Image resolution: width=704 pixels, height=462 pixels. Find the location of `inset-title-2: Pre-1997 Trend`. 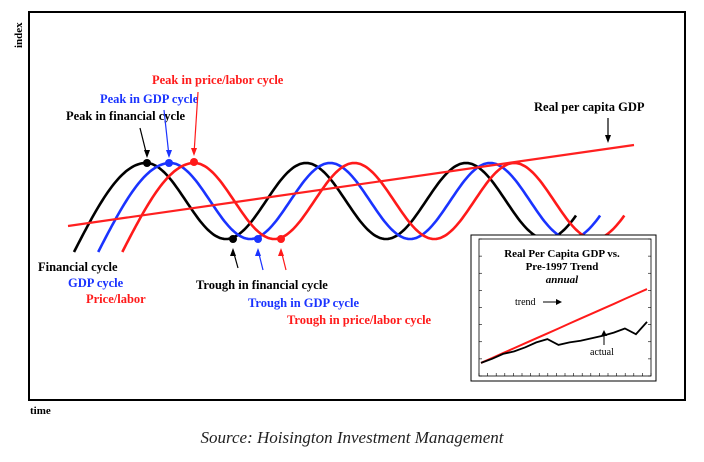

inset-title-2: Pre-1997 Trend is located at coordinates (562, 267).